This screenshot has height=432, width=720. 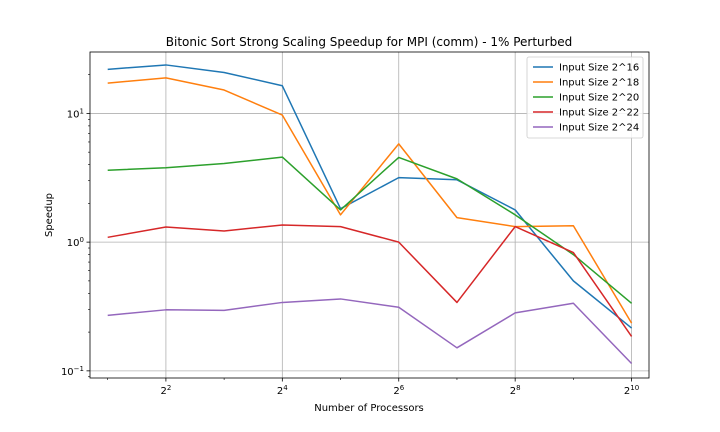 I want to click on y-tick-label: 100, so click(x=75, y=242).